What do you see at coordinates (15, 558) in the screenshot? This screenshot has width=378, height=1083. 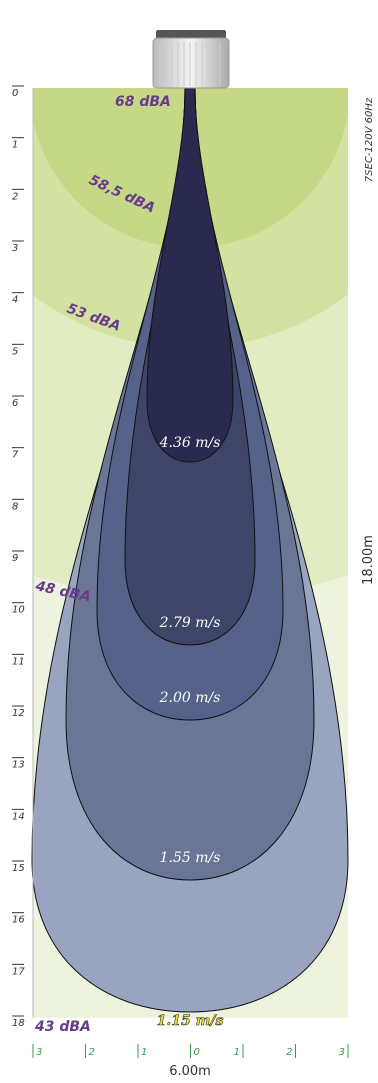 I see `depth-tick-label: 9` at bounding box center [15, 558].